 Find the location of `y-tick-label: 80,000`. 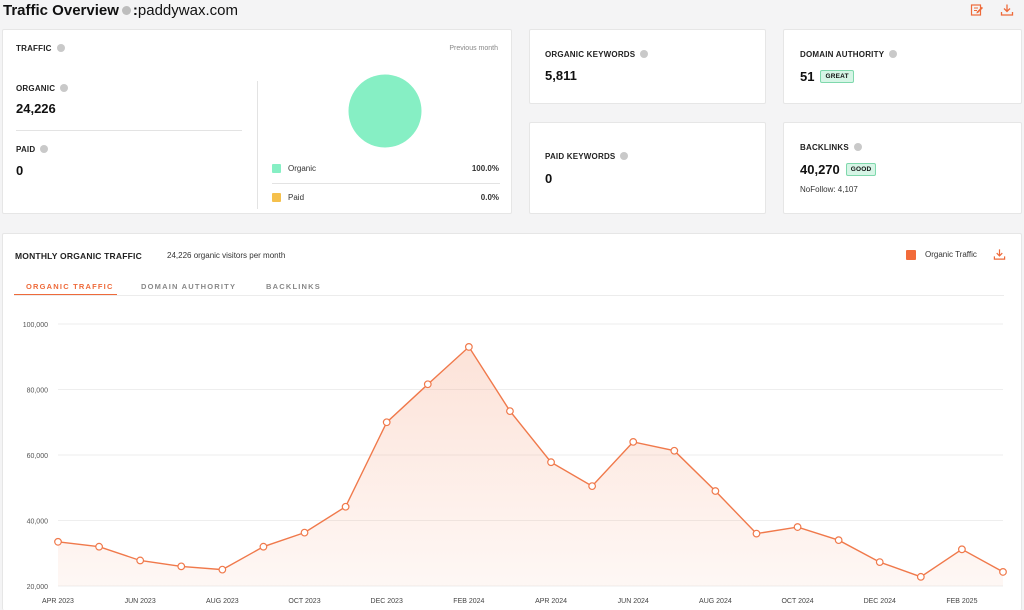

y-tick-label: 80,000 is located at coordinates (38, 391).